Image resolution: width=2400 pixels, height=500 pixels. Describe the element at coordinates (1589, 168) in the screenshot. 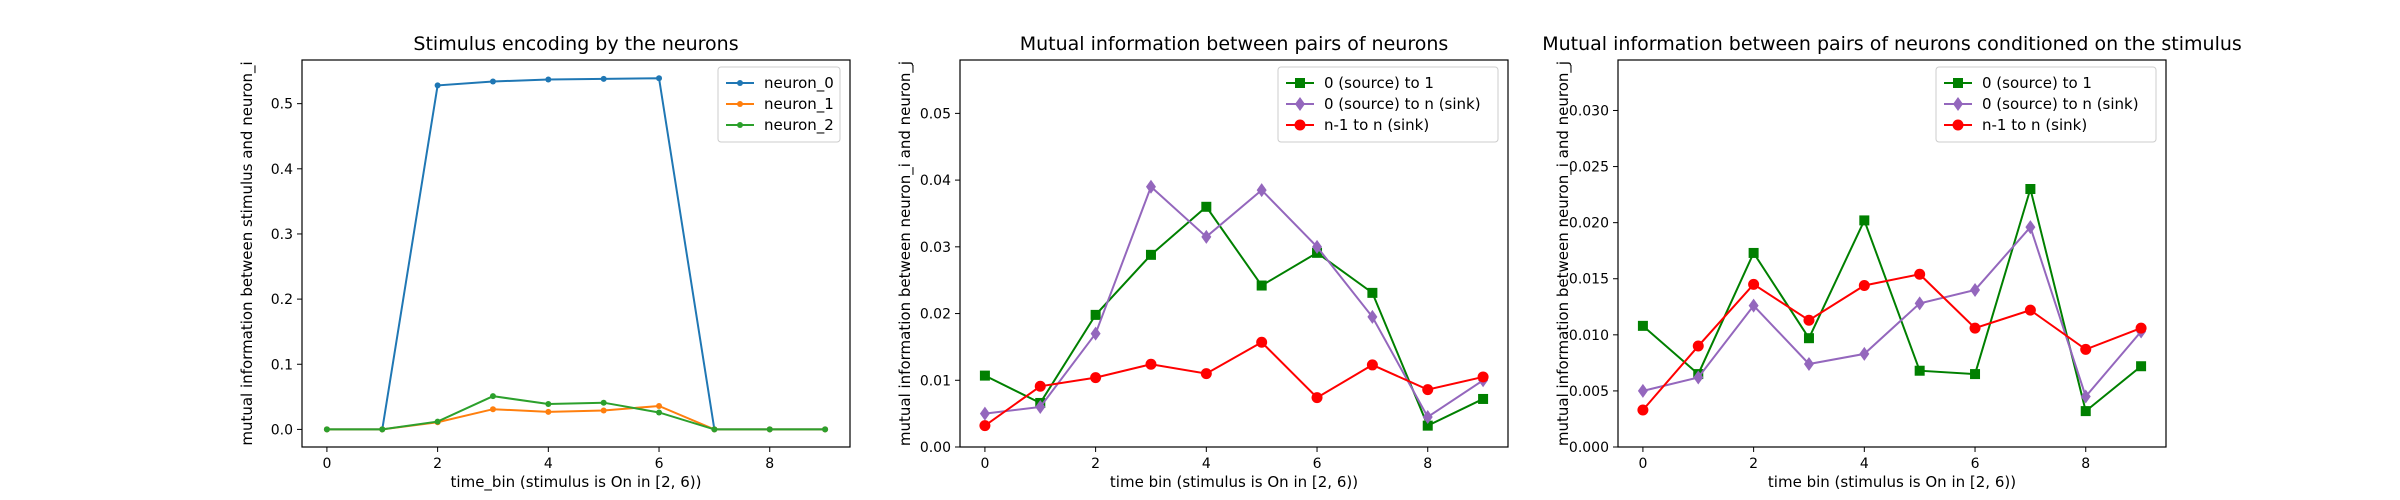

I see `y-tick-label: 0.025` at that location.